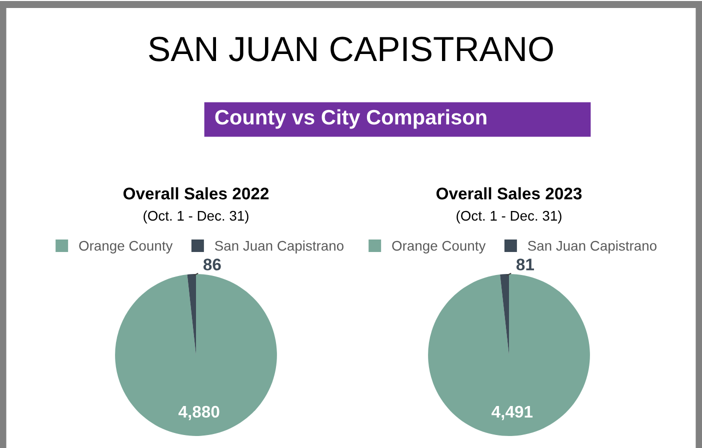 The width and height of the screenshot is (702, 448). What do you see at coordinates (196, 193) in the screenshot?
I see `chart-title: Overall Sales 2022` at bounding box center [196, 193].